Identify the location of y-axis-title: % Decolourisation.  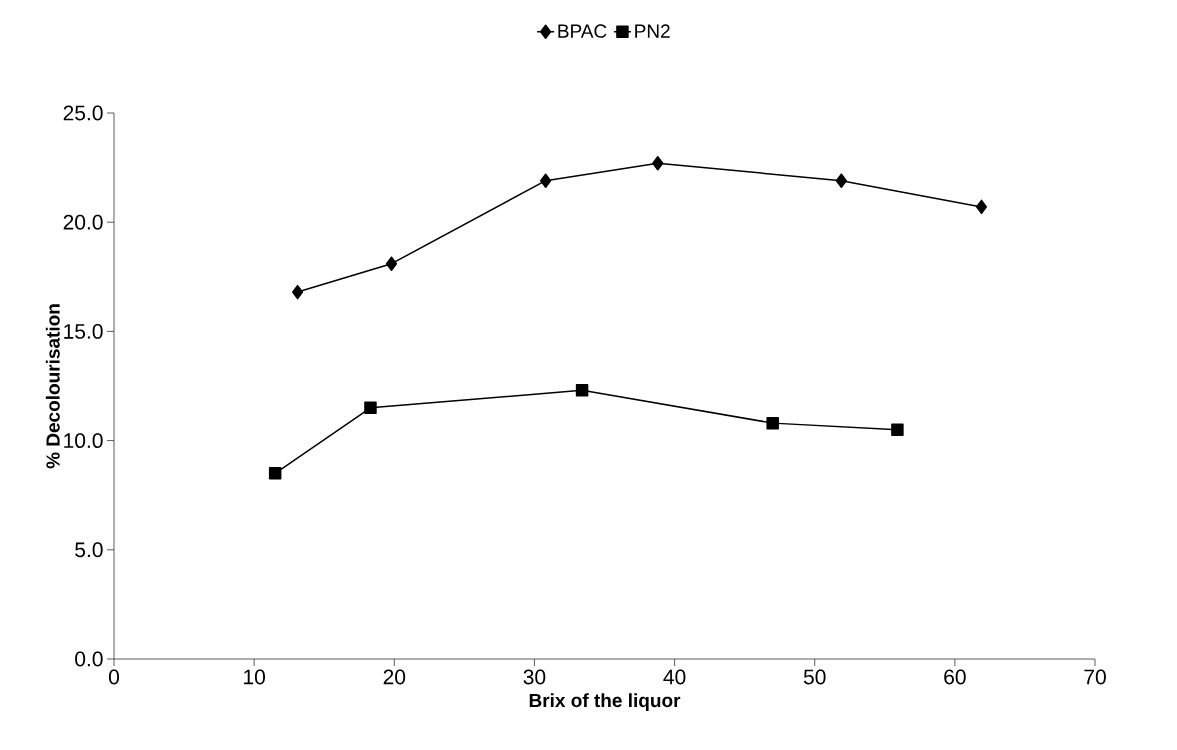
(52, 386).